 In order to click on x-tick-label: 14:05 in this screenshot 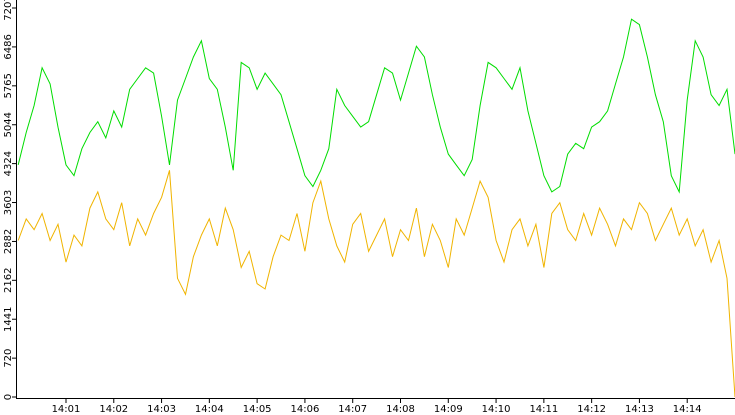, I will do `click(257, 409)`.